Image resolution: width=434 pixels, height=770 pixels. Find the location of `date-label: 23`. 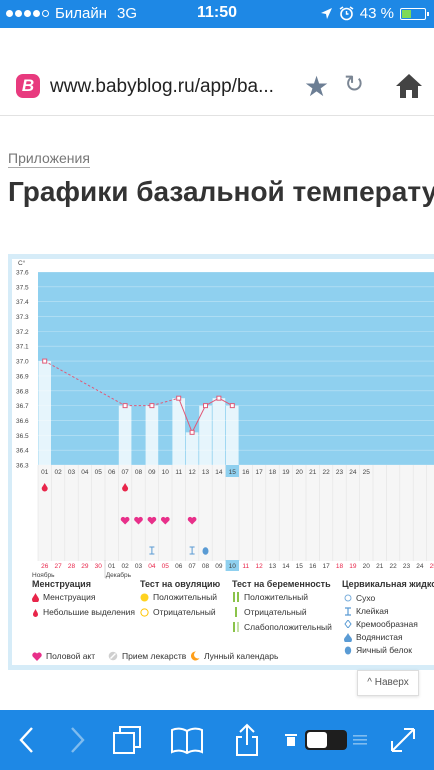

date-label: 23 is located at coordinates (407, 566).